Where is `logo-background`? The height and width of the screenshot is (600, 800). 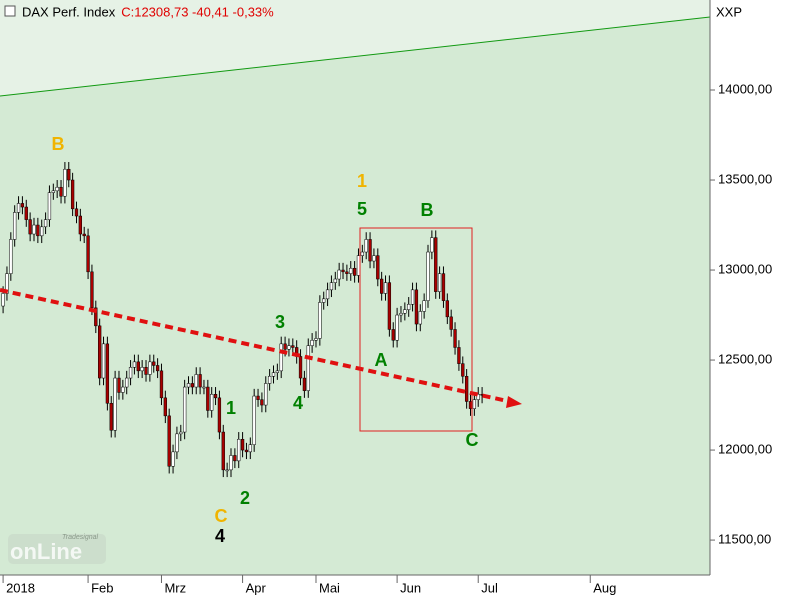
logo-background is located at coordinates (57, 549).